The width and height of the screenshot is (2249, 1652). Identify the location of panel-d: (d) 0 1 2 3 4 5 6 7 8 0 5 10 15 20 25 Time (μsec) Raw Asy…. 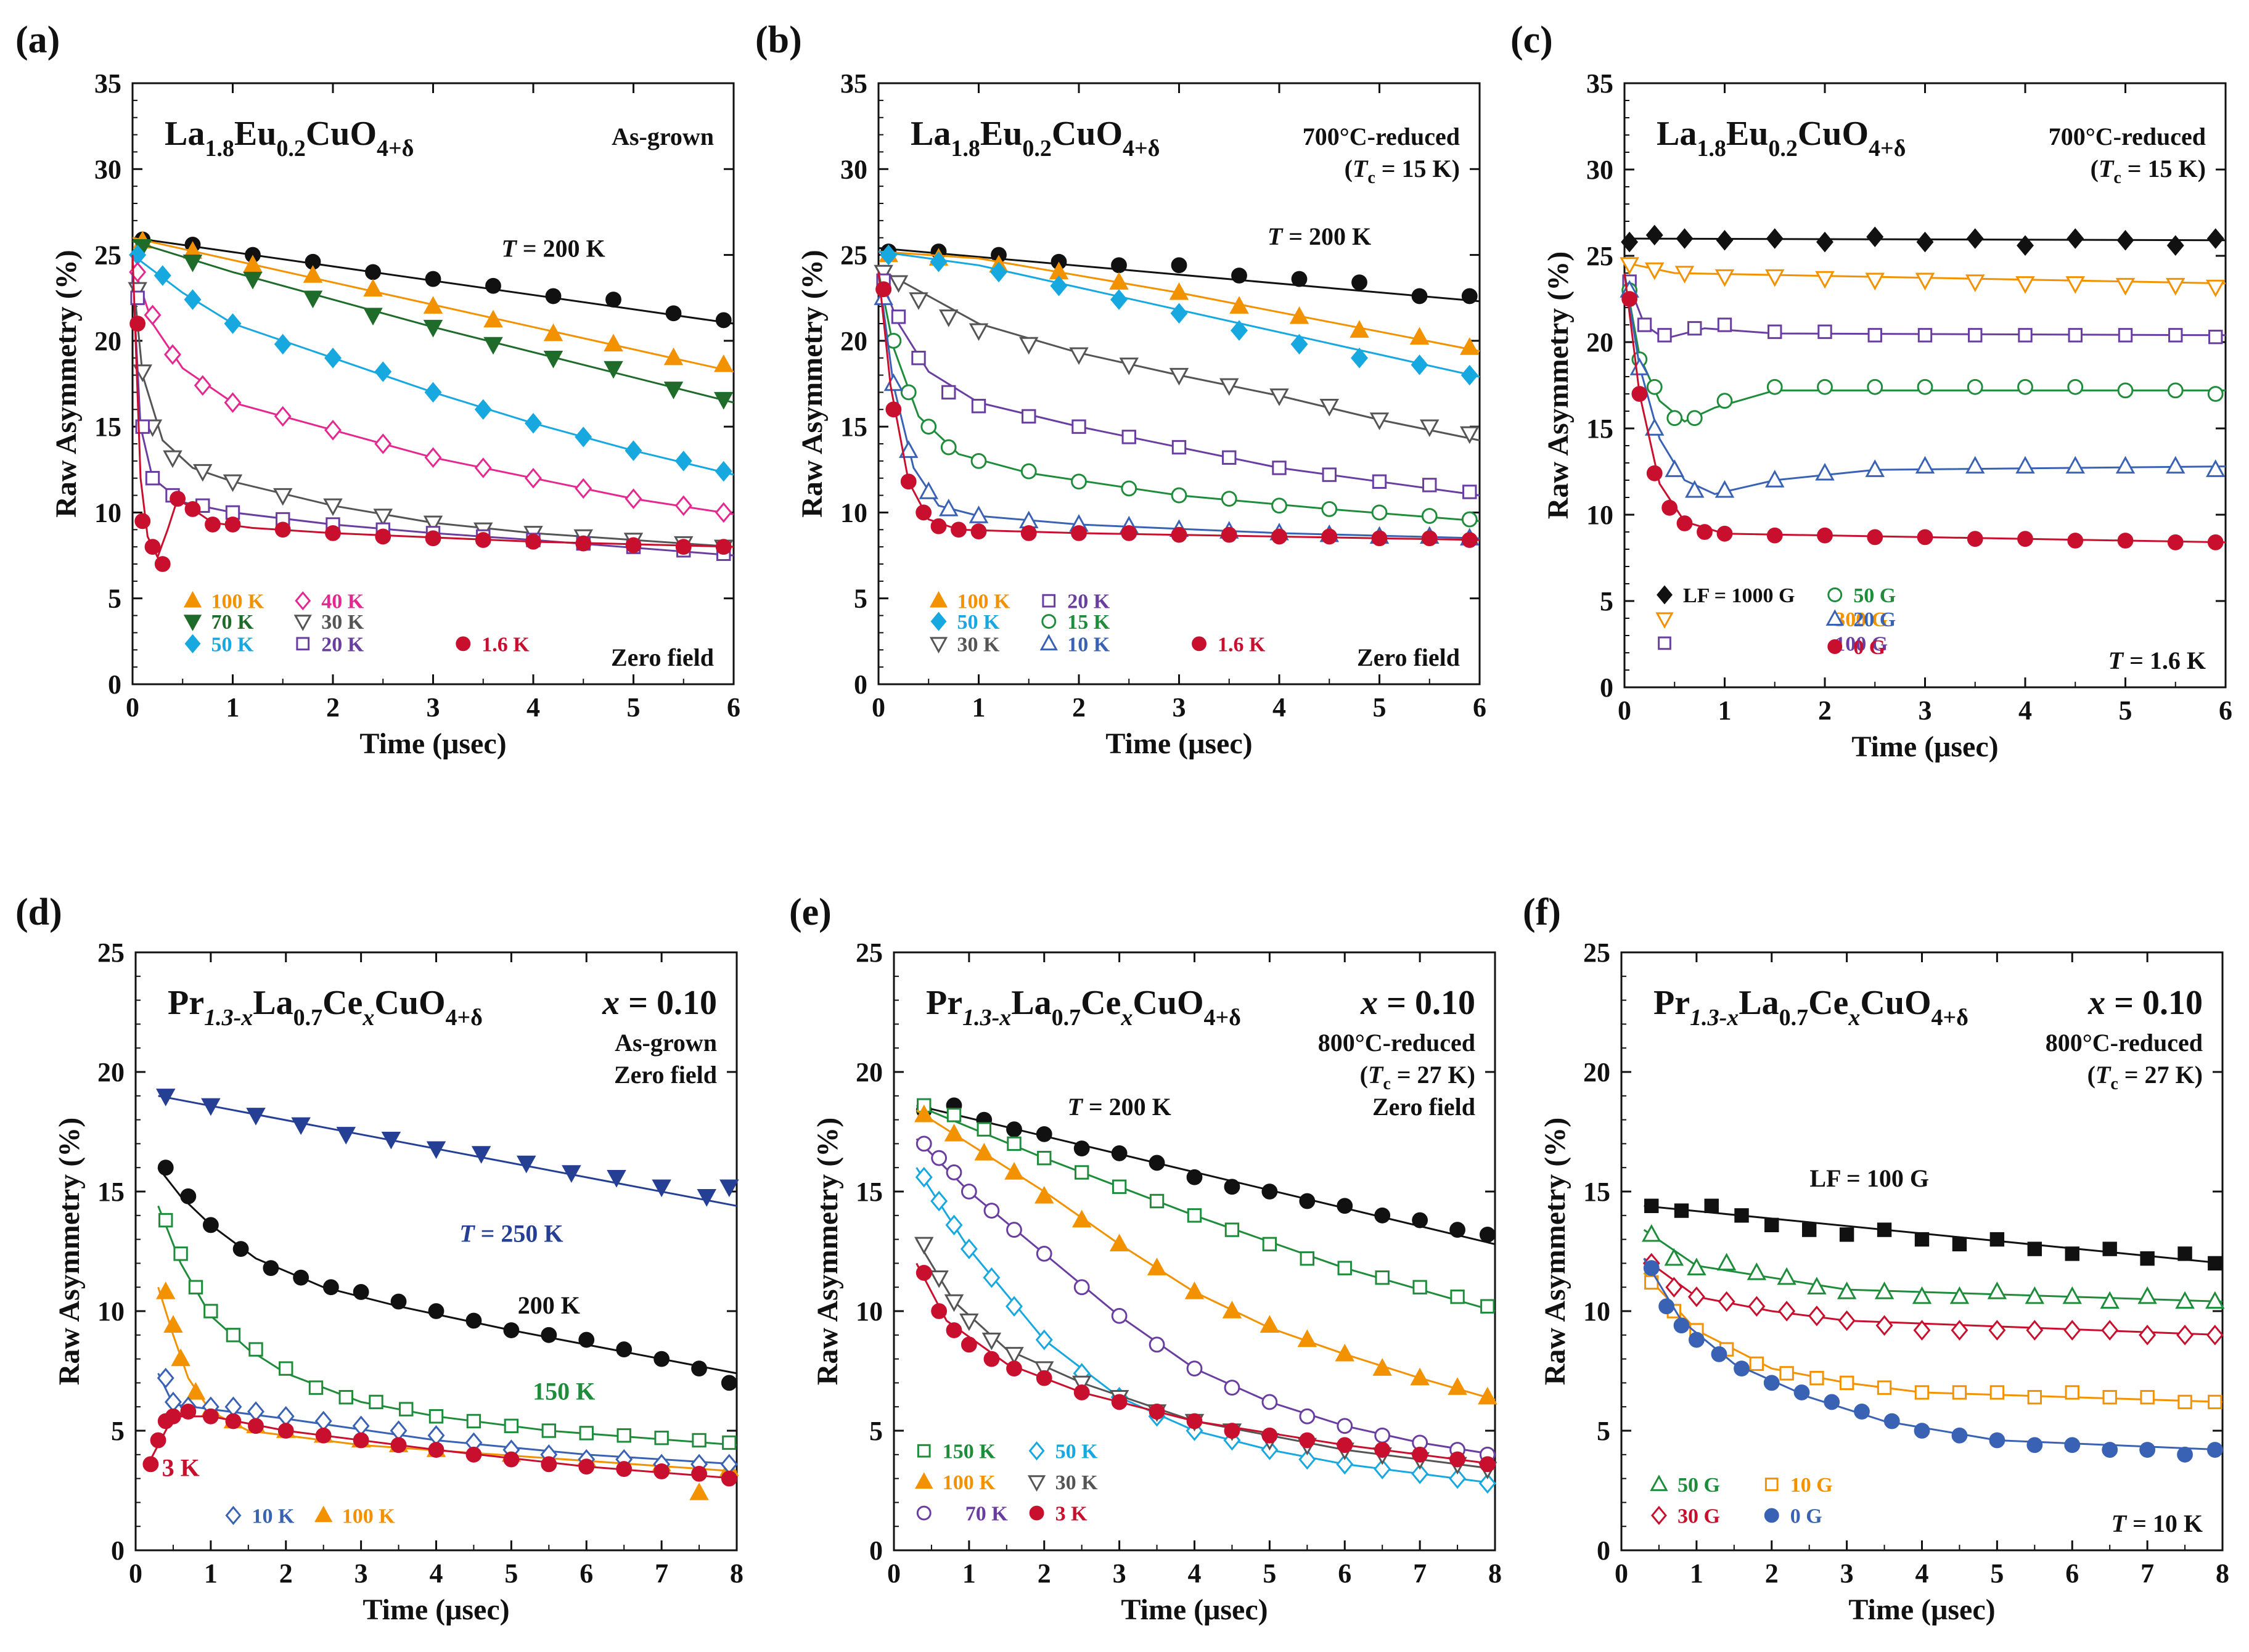
(379, 1258).